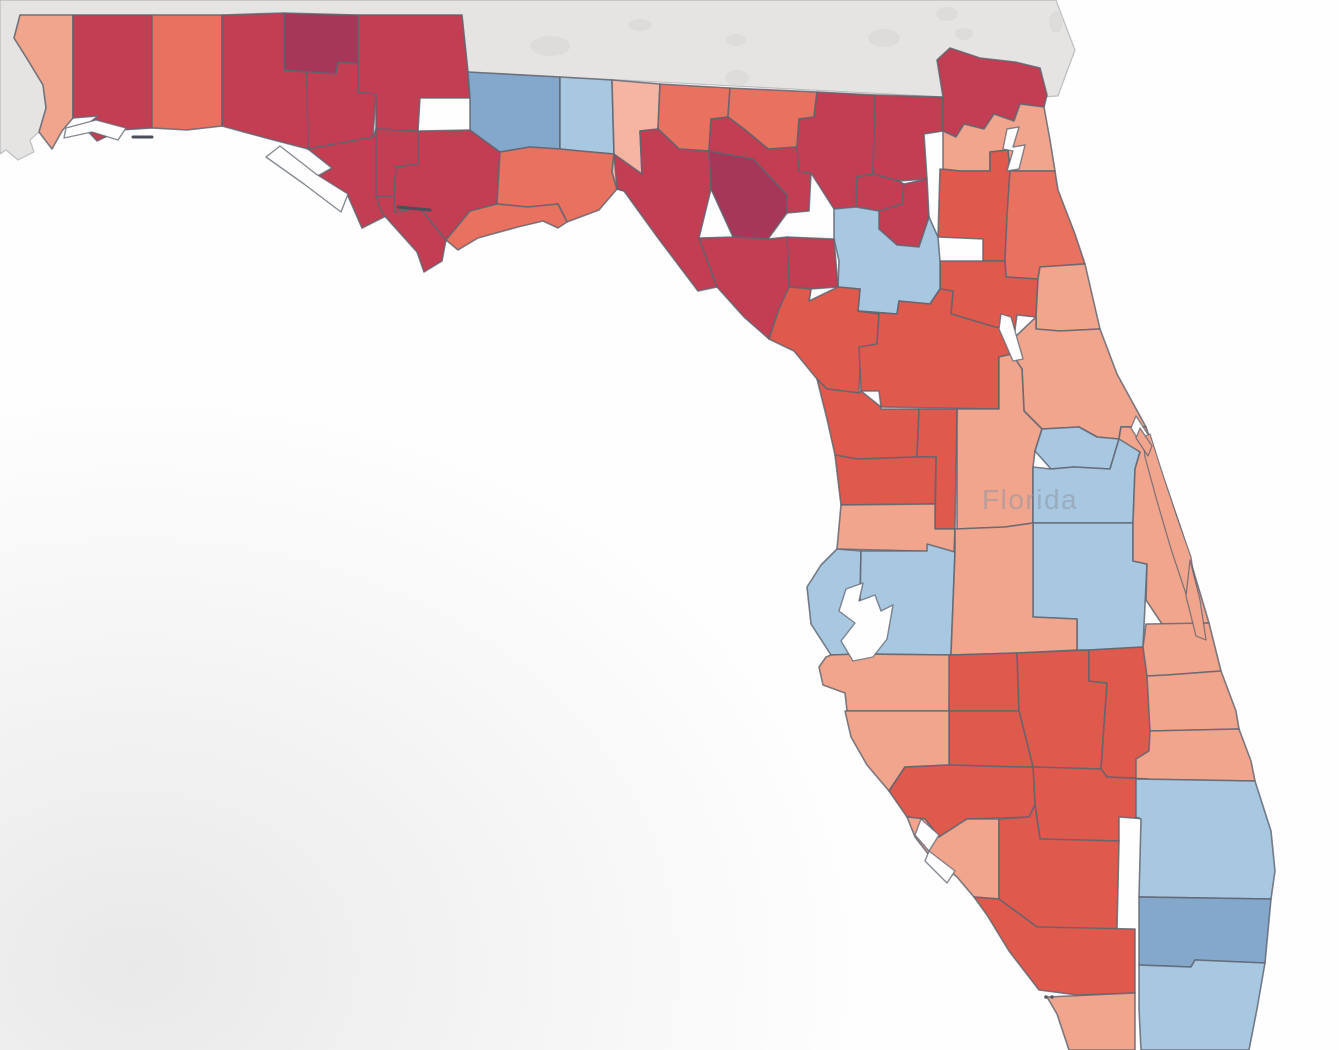 This screenshot has height=1050, width=1339. Describe the element at coordinates (1193, 701) in the screenshot. I see `county-st-lucie` at that location.